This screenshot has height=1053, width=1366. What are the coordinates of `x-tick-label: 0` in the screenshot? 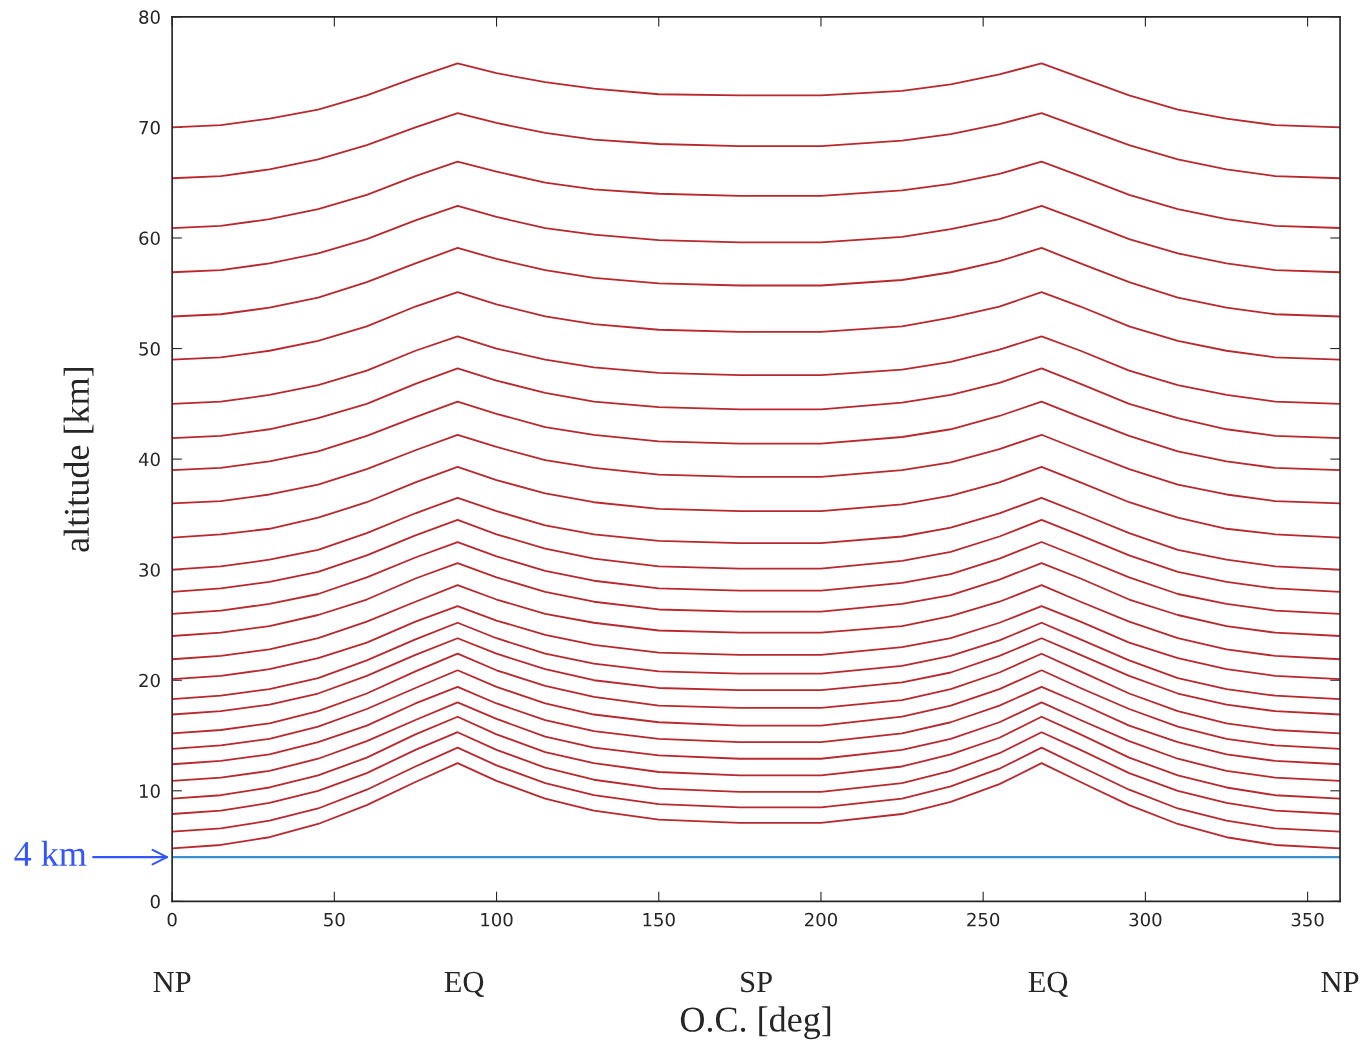 It's located at (172, 919).